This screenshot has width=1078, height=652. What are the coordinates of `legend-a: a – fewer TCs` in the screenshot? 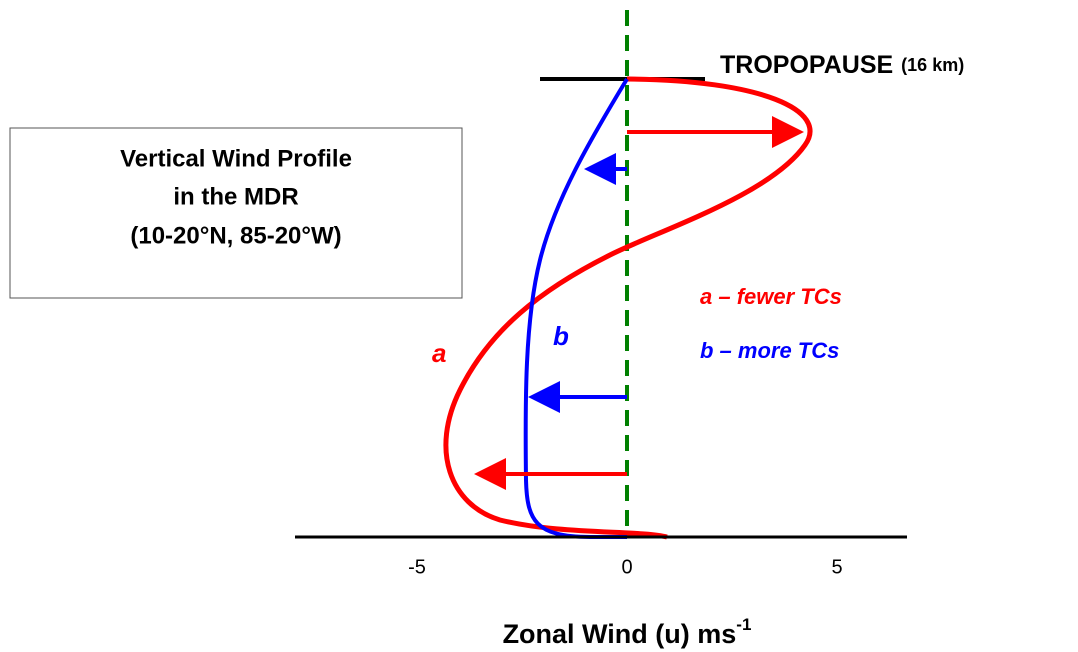 It's located at (771, 296).